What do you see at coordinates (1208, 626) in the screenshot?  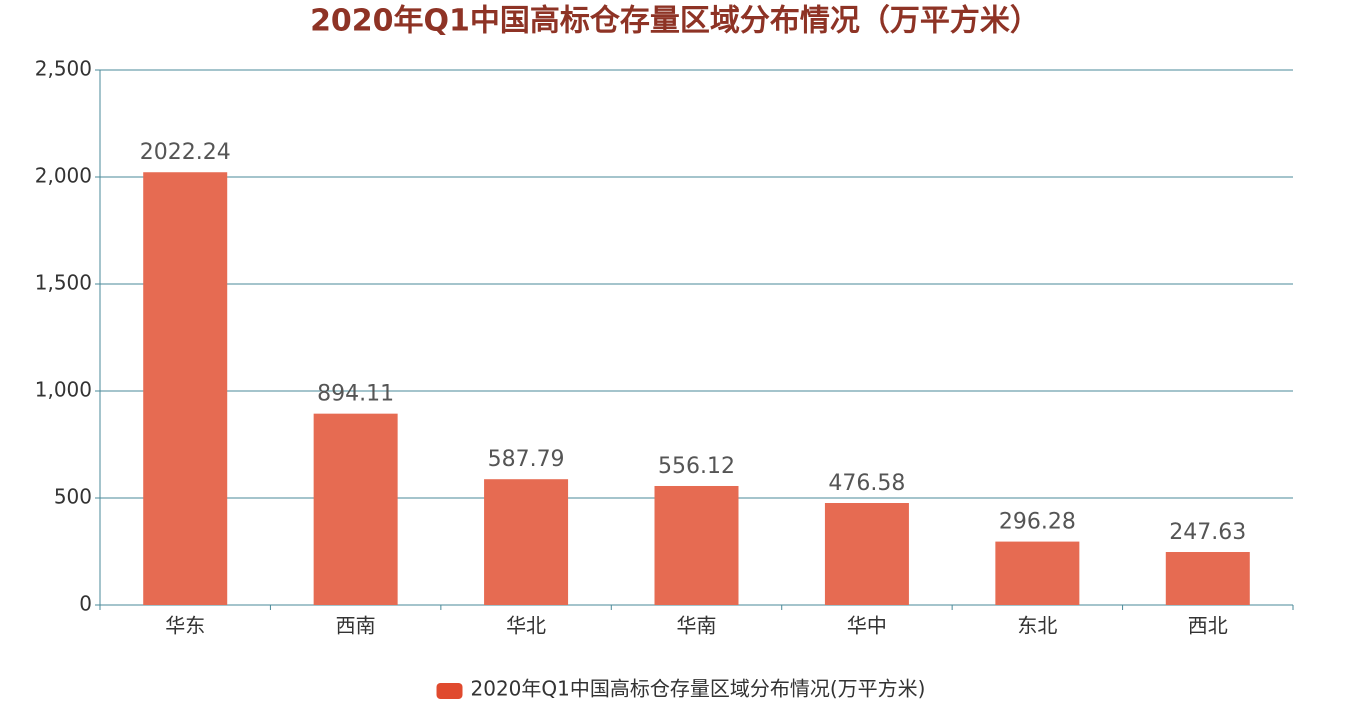 I see `x-tick-label: 西北` at bounding box center [1208, 626].